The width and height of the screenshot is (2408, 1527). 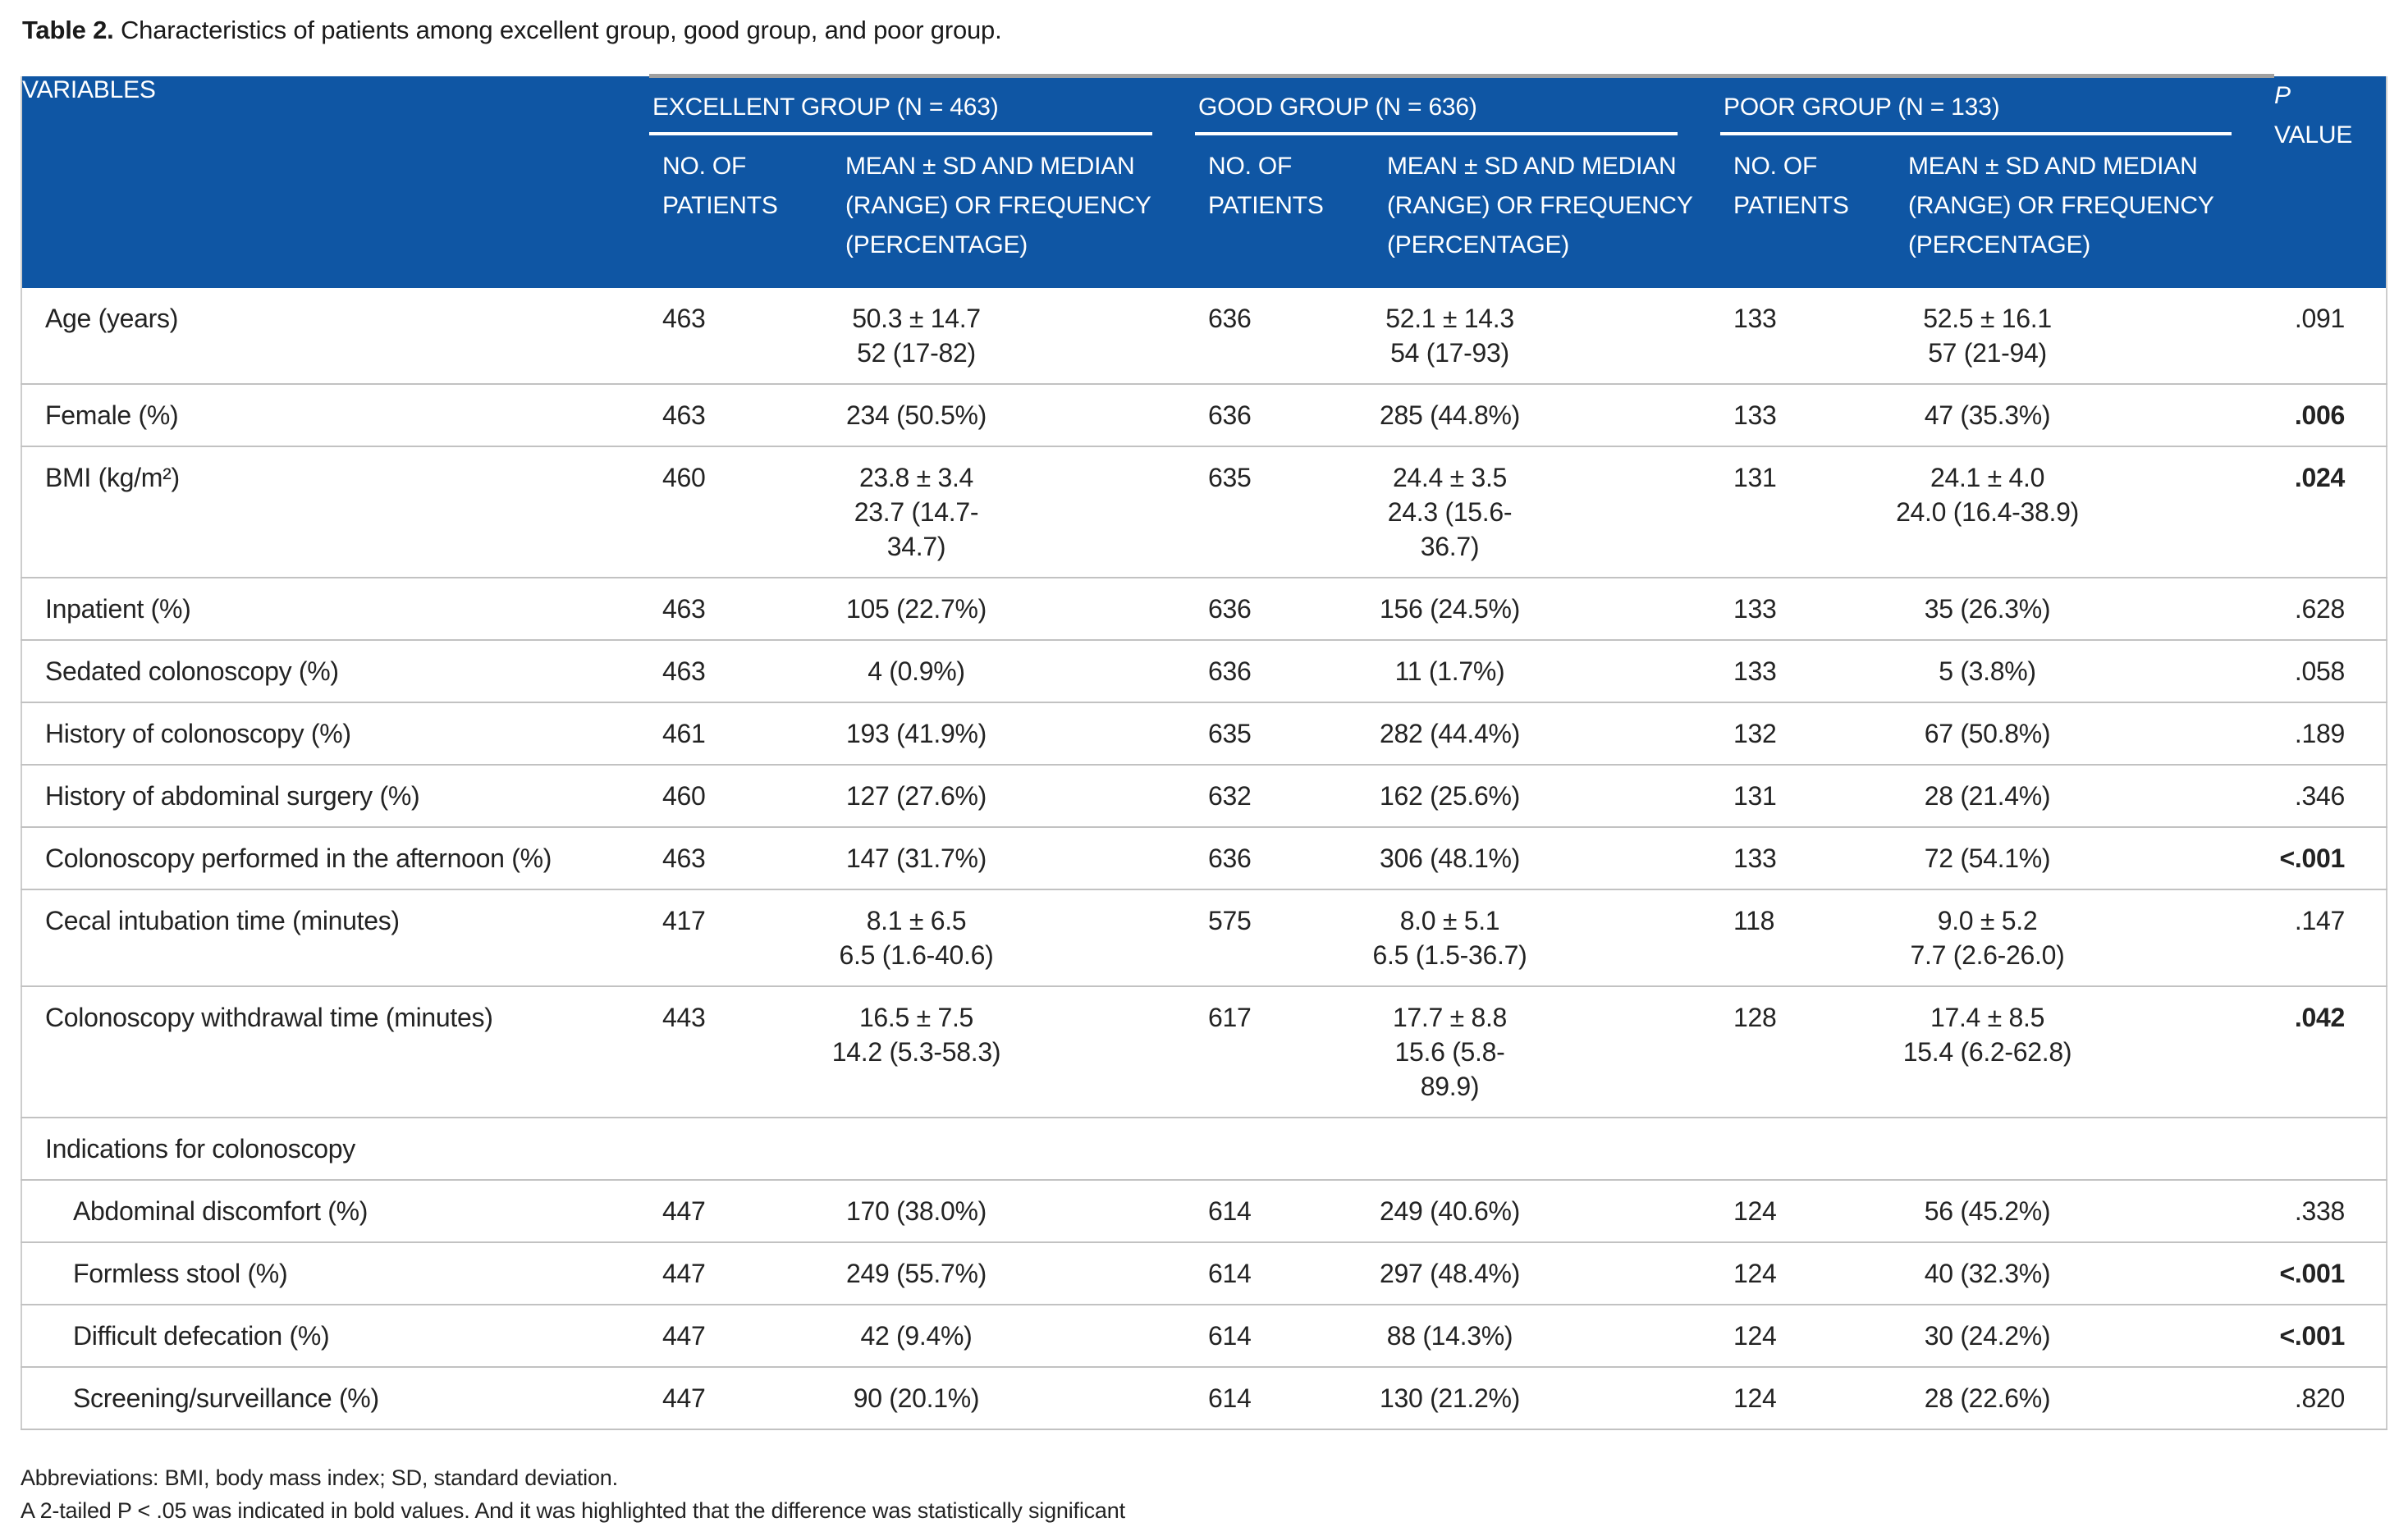 I want to click on value-line1: 127 (27.6%), so click(x=916, y=796).